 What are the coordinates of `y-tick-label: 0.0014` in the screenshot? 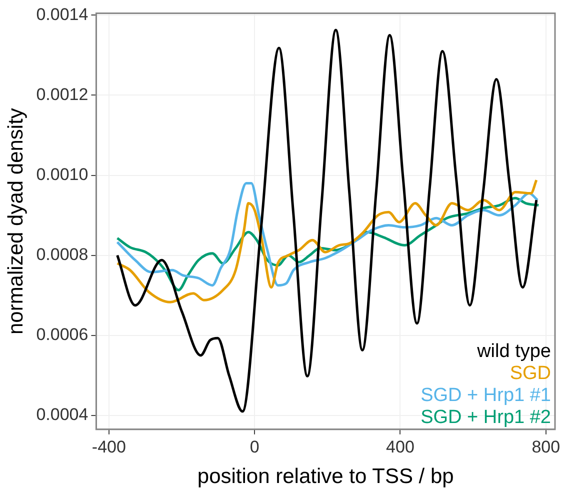 It's located at (62, 14).